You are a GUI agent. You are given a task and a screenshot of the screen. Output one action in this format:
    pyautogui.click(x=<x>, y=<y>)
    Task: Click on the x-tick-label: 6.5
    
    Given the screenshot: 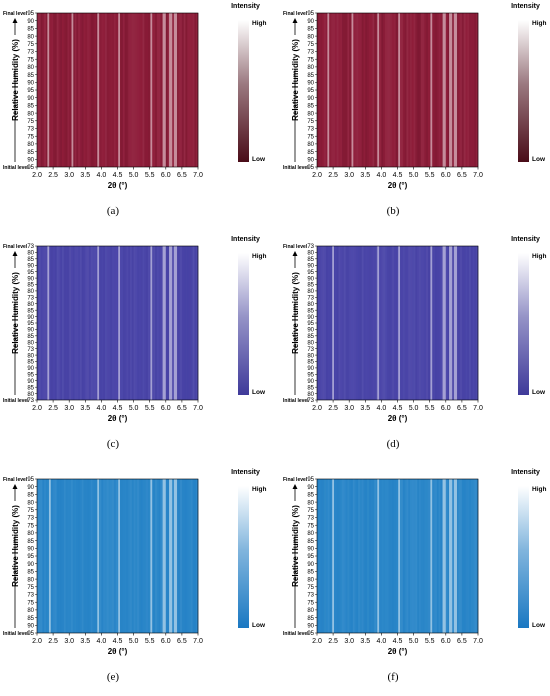 What is the action you would take?
    pyautogui.click(x=182, y=641)
    